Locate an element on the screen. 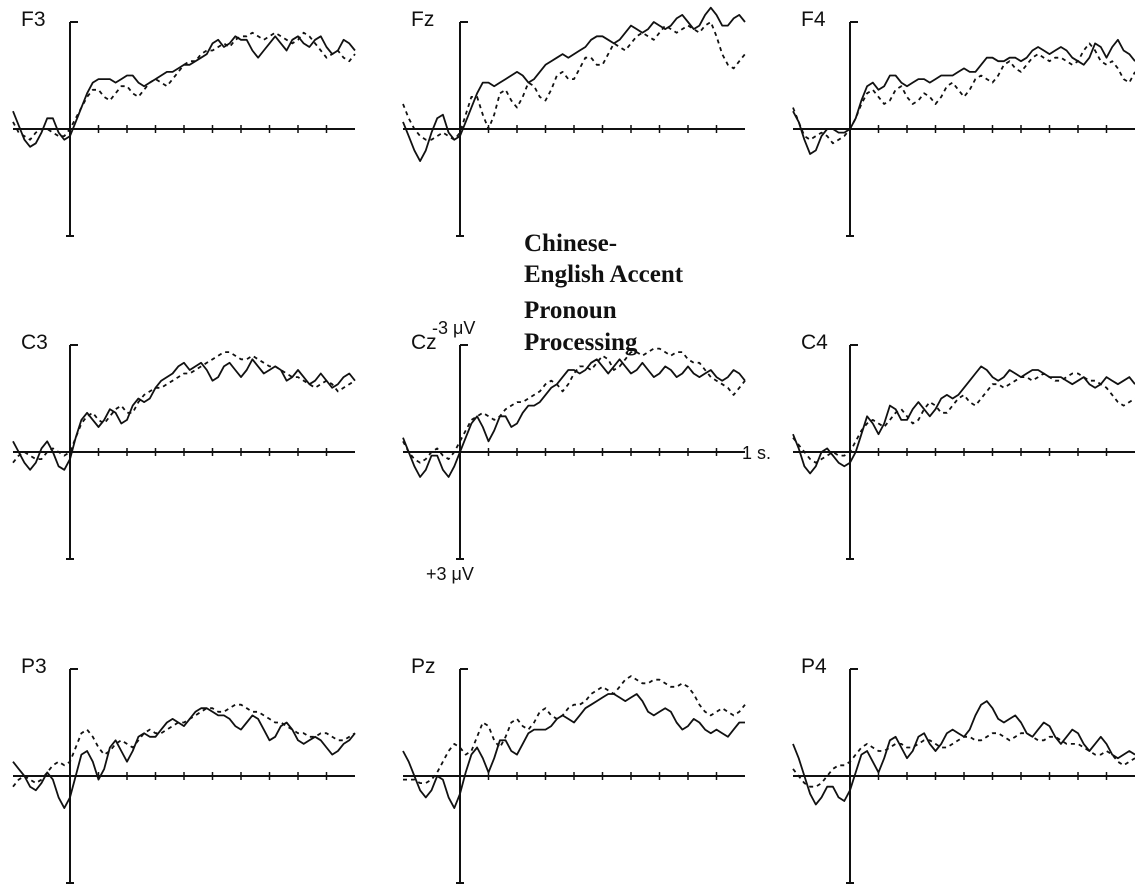 The image size is (1135, 888). electrode-label-f4: F4 is located at coordinates (813, 19).